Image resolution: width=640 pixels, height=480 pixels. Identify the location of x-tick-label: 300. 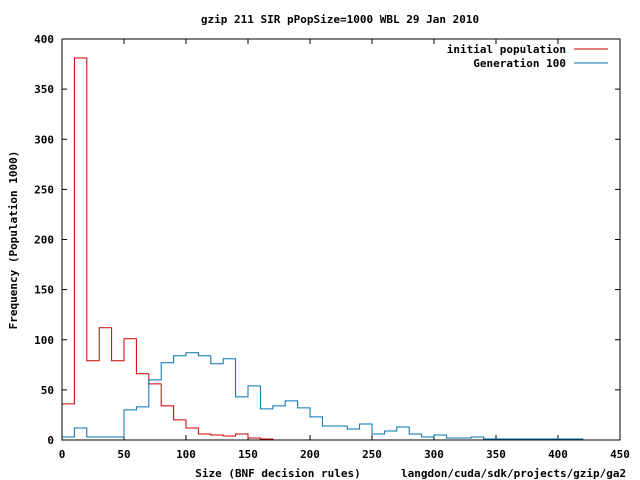
(434, 454).